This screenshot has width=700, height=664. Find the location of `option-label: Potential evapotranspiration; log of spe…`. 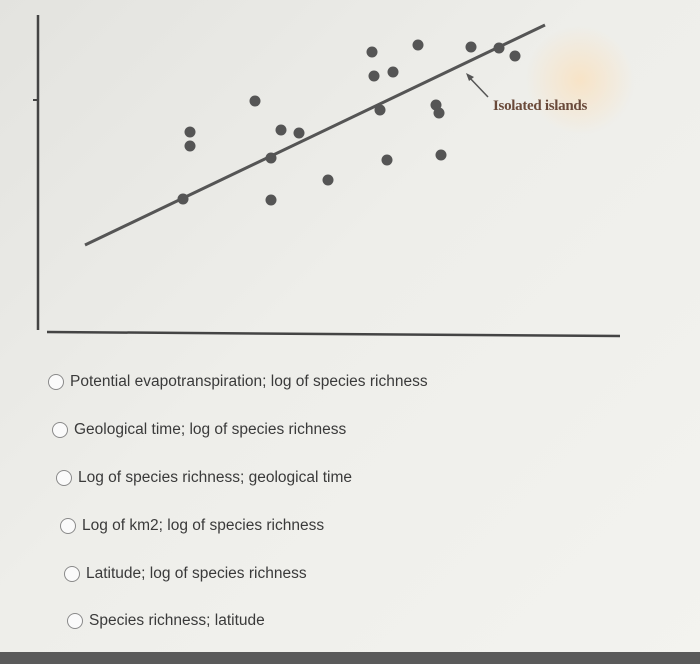

option-label: Potential evapotranspiration; log of spe… is located at coordinates (249, 381).